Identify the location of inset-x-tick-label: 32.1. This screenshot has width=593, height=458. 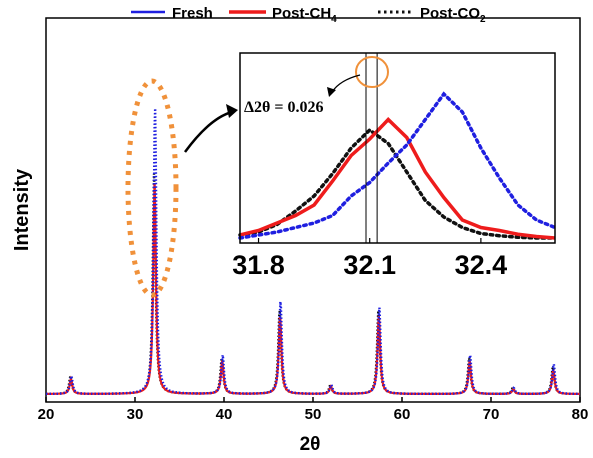
(369, 265).